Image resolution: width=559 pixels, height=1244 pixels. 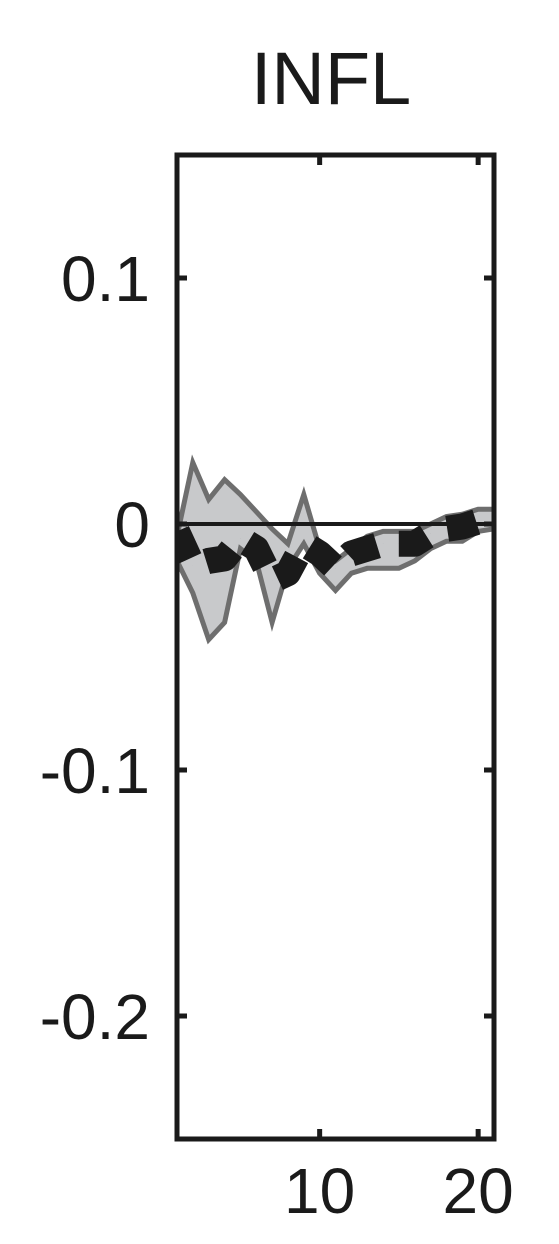 What do you see at coordinates (399, 1191) in the screenshot?
I see `x-tick-labels: 10 20` at bounding box center [399, 1191].